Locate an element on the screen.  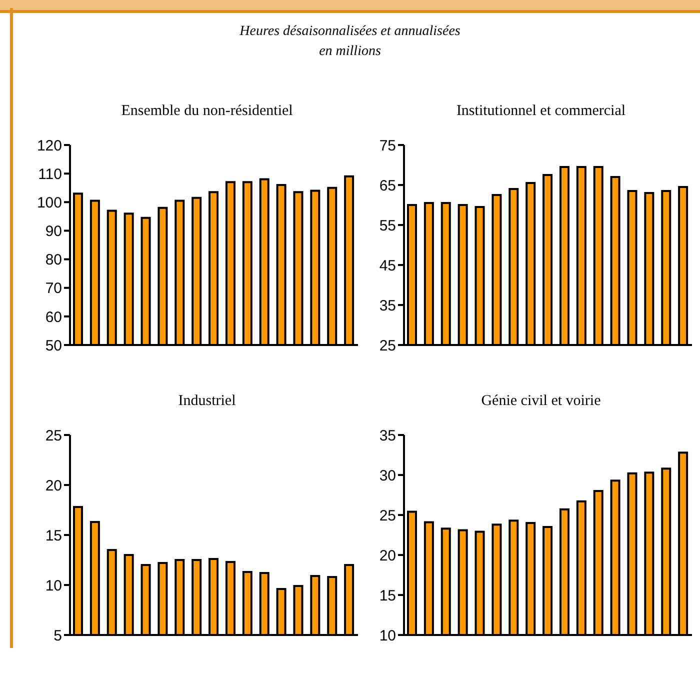
chart-title: Industriel is located at coordinates (207, 402).